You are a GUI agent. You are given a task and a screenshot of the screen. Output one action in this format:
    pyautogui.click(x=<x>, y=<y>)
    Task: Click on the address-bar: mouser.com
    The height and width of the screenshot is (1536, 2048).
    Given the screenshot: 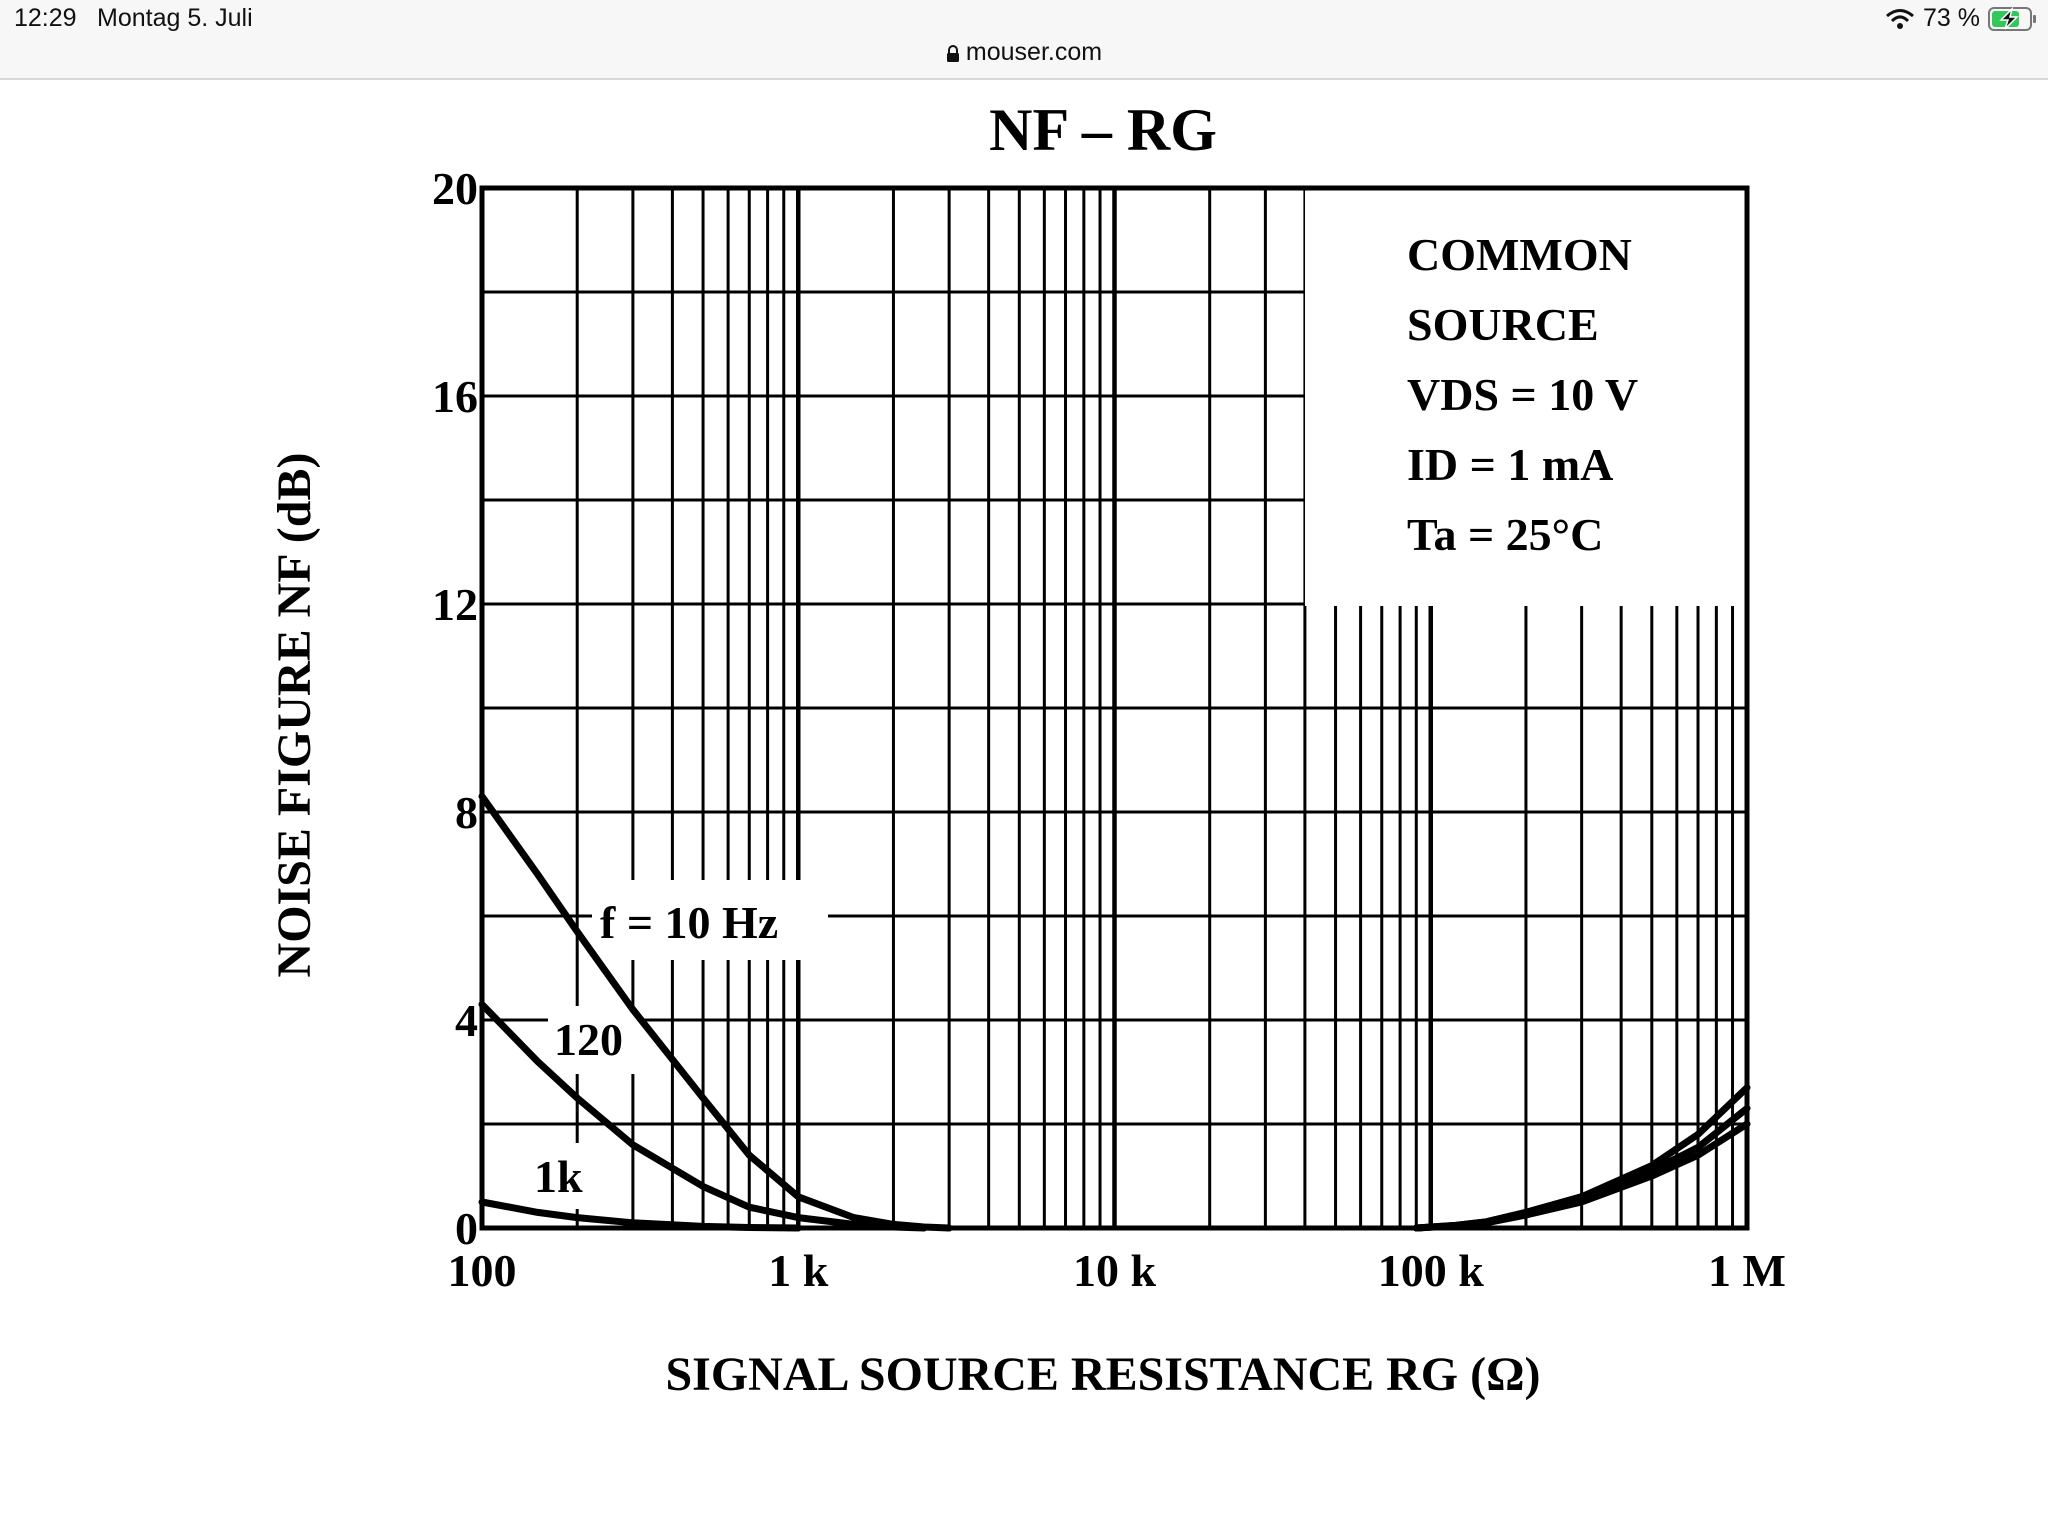 What is the action you would take?
    pyautogui.click(x=1024, y=52)
    